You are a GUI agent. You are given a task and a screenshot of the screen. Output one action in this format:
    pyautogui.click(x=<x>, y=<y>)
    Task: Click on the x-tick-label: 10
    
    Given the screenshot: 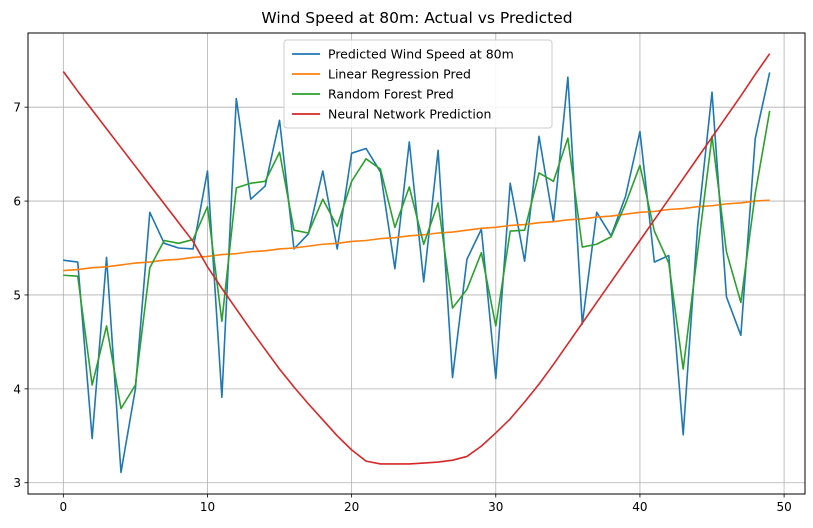 What is the action you would take?
    pyautogui.click(x=207, y=507)
    